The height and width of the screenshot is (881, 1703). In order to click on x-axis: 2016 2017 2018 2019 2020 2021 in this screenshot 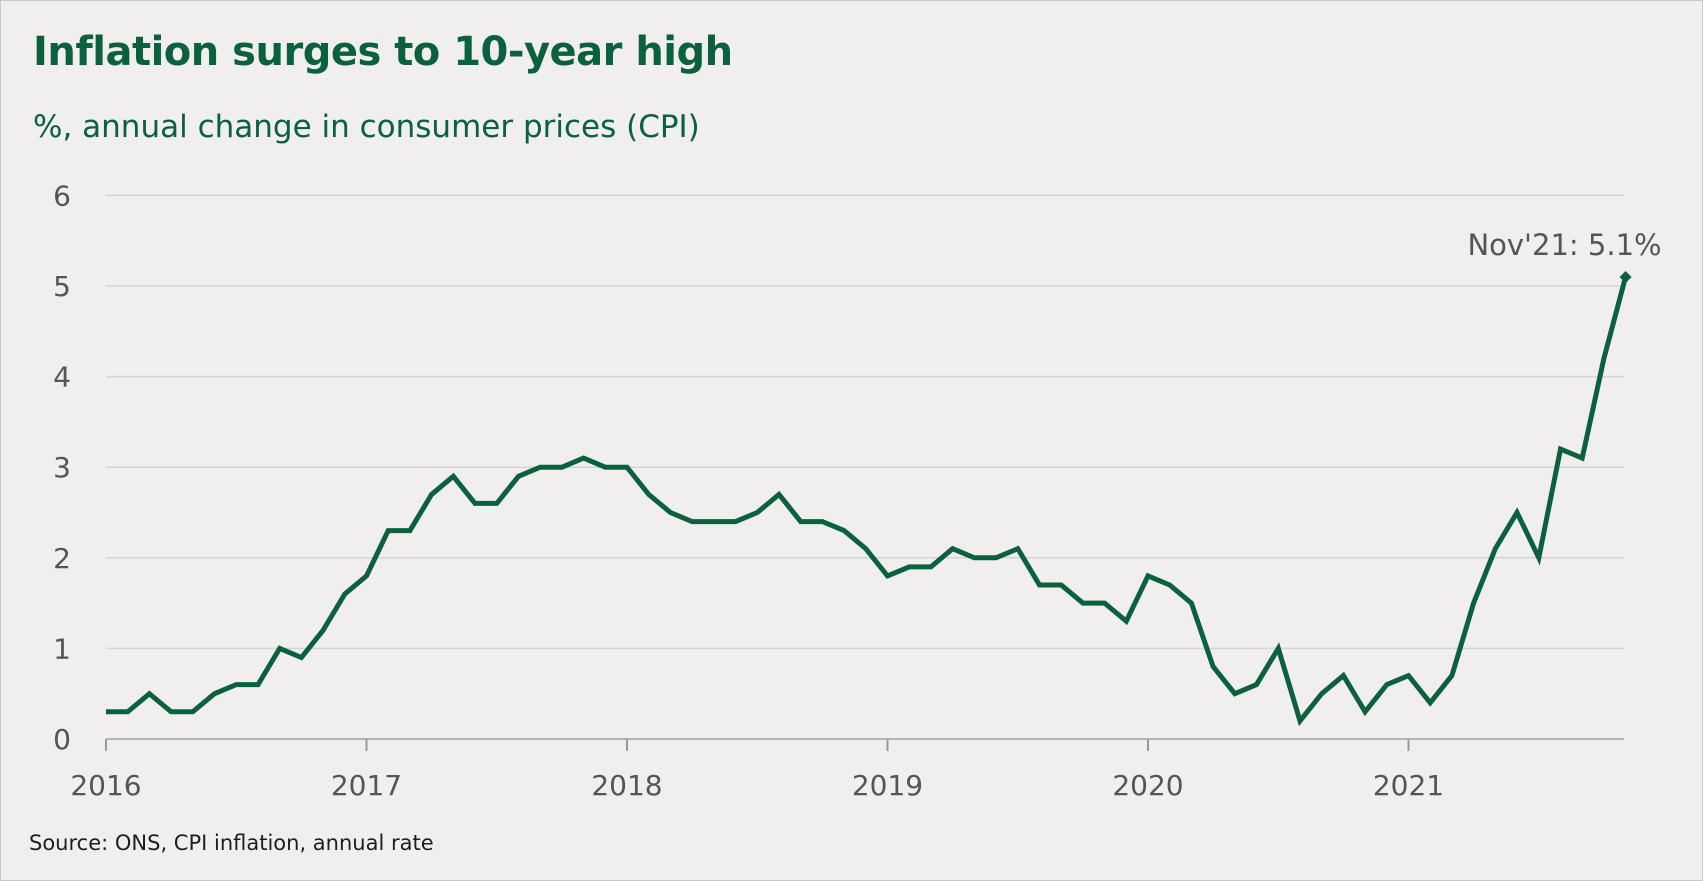, I will do `click(847, 770)`.